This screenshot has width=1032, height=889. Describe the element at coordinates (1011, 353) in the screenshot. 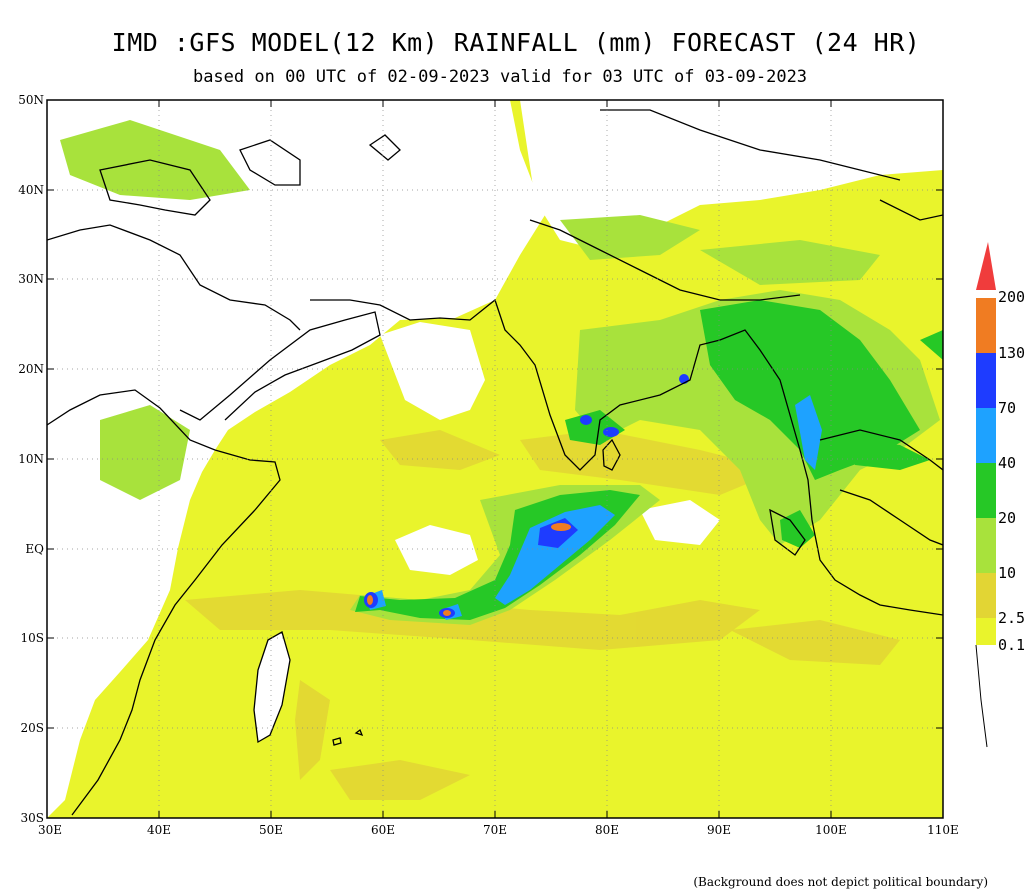

I see `colorbar-label: 130` at that location.